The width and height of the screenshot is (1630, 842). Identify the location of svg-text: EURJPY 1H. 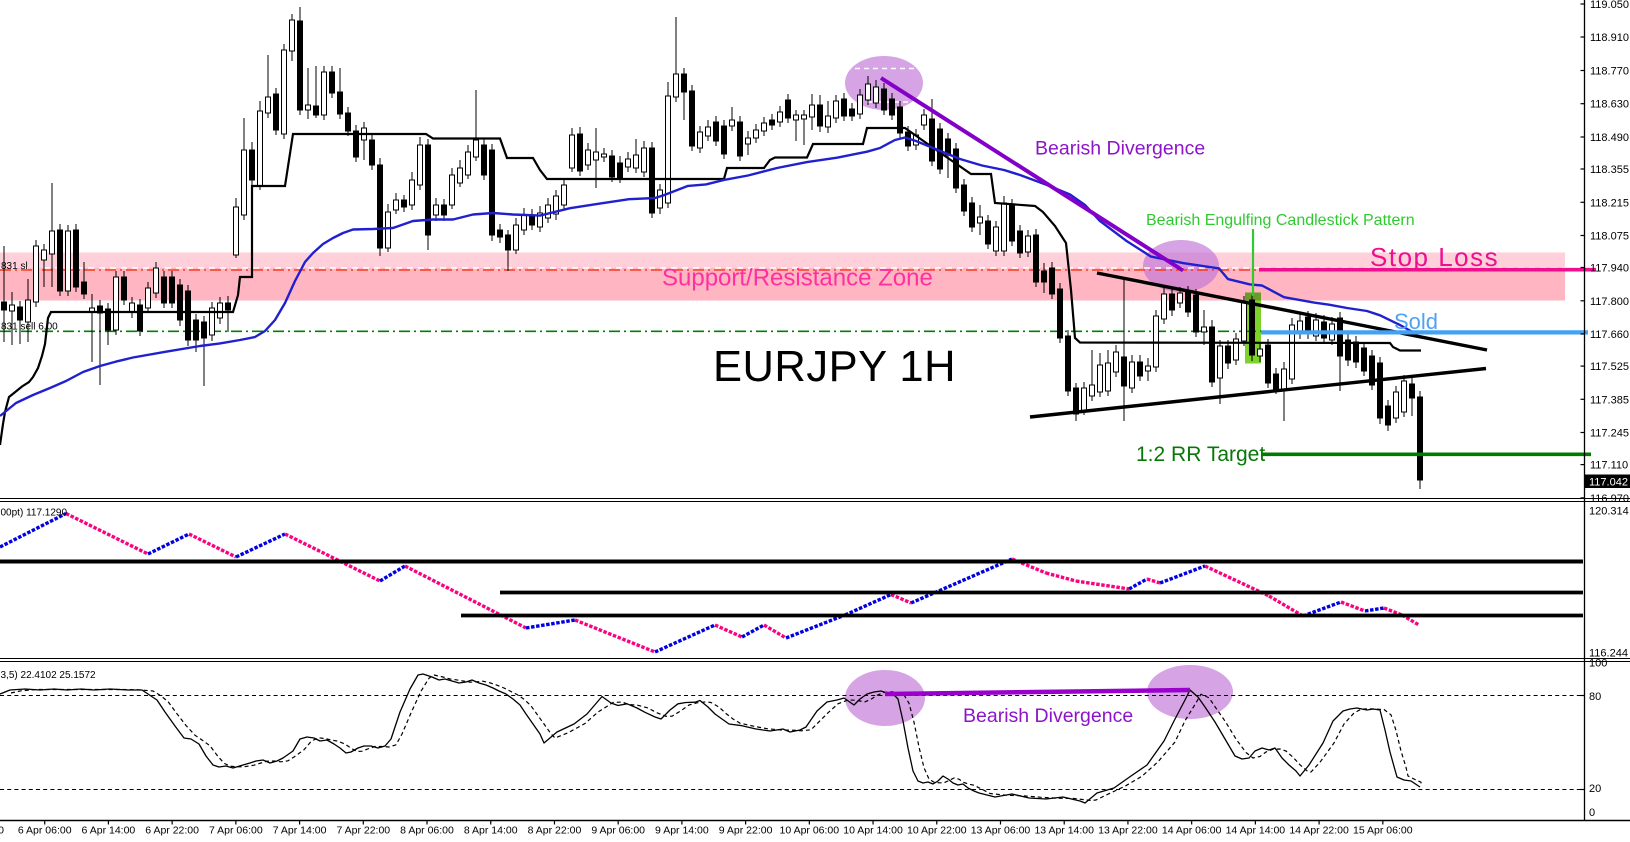
(834, 367).